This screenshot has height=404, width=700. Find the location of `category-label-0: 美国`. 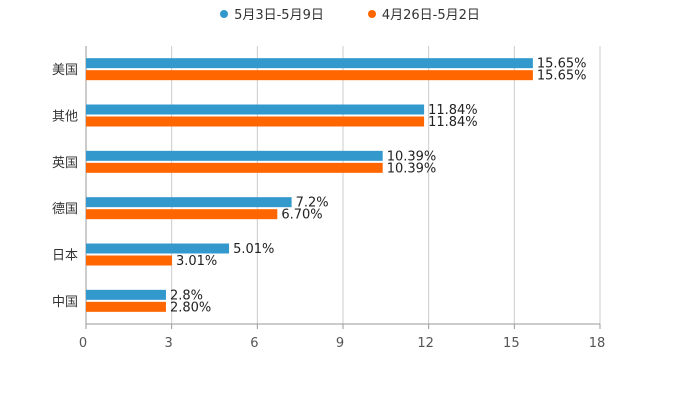

category-label-0: 美国 is located at coordinates (65, 70).